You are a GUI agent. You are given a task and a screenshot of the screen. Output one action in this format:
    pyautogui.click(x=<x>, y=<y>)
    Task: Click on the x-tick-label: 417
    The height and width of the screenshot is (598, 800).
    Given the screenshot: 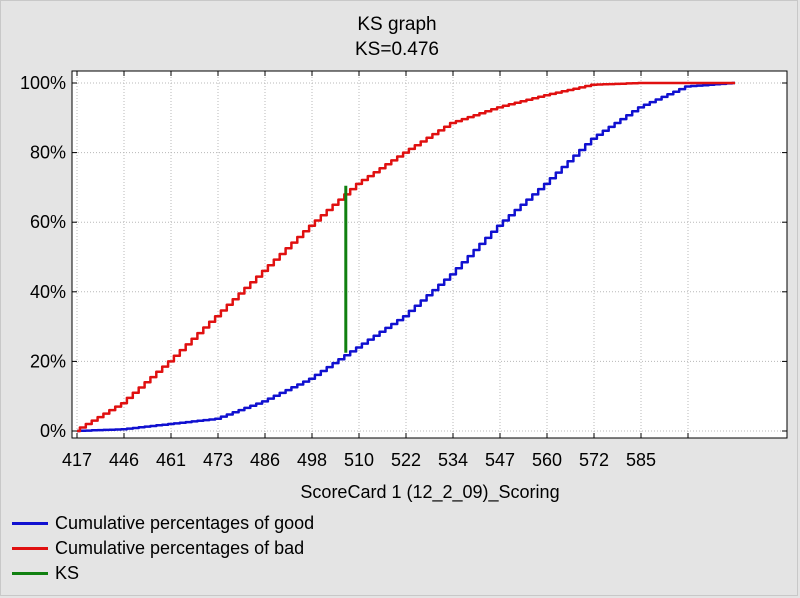 What is the action you would take?
    pyautogui.click(x=77, y=460)
    